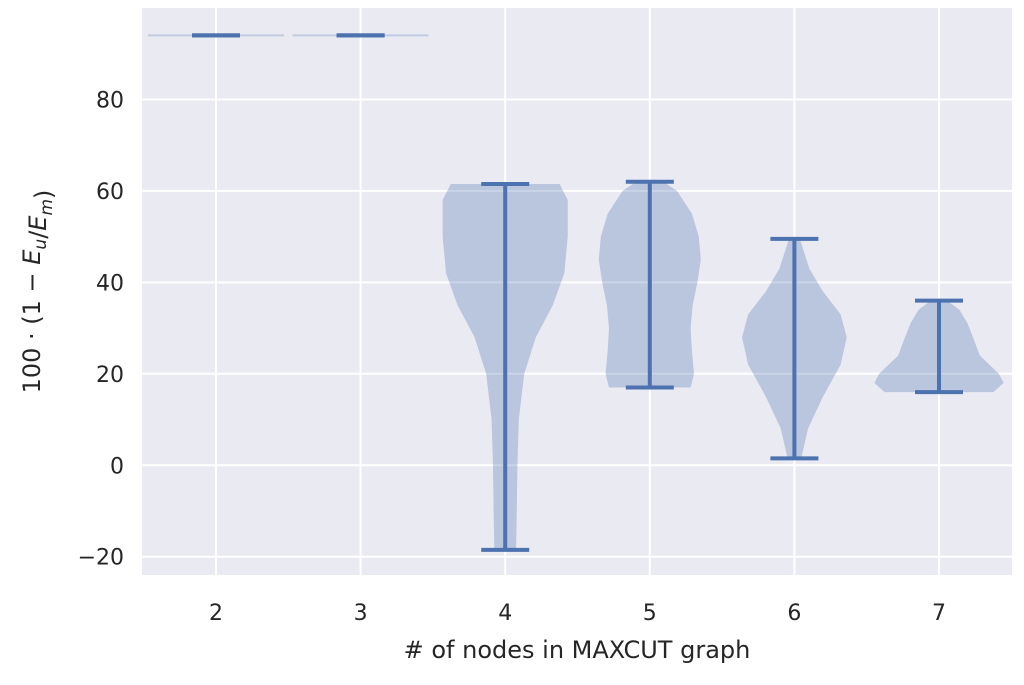  What do you see at coordinates (110, 100) in the screenshot?
I see `y-tick-label: 80` at bounding box center [110, 100].